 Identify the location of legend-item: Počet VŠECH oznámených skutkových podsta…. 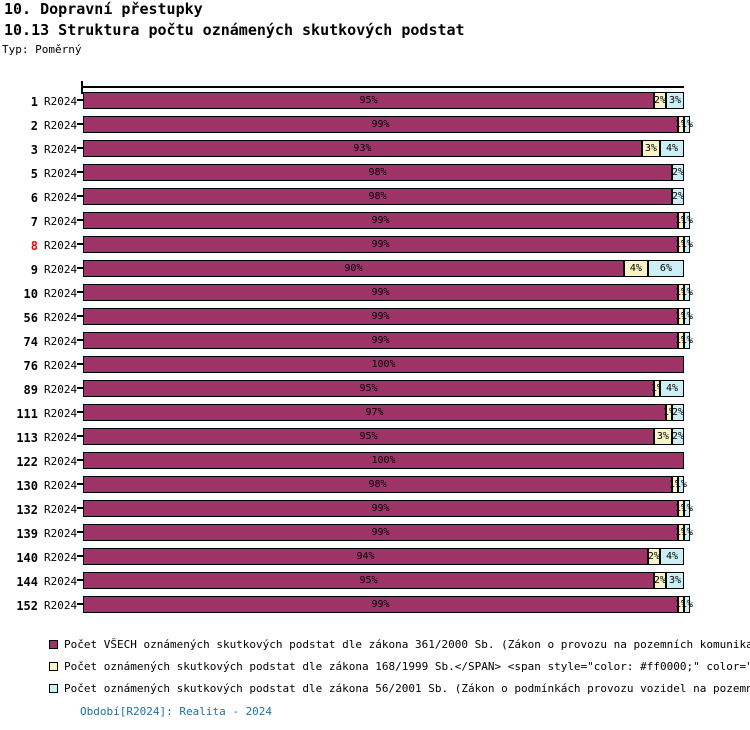
(375, 647).